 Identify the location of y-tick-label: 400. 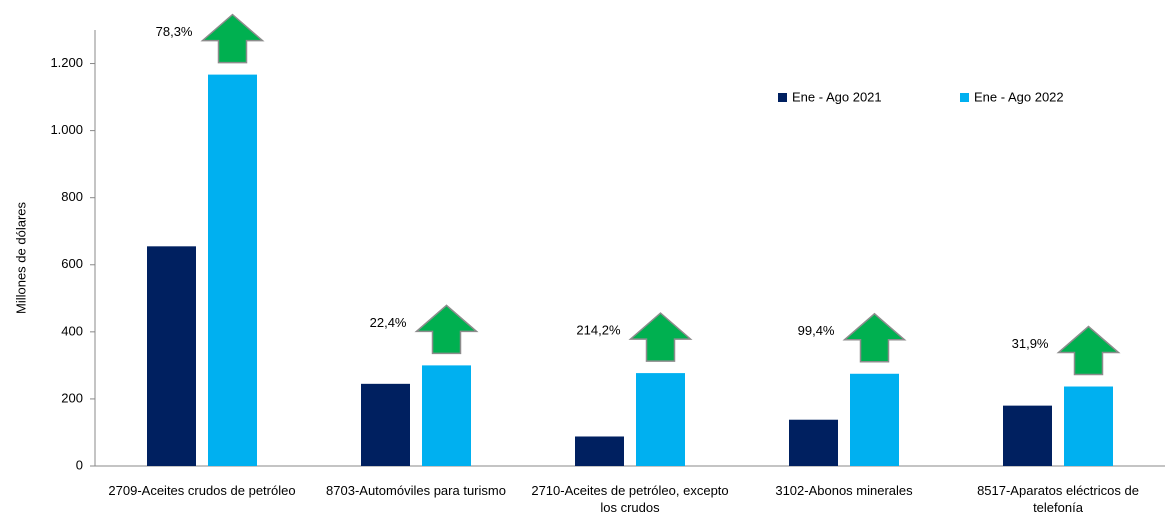
(72, 330).